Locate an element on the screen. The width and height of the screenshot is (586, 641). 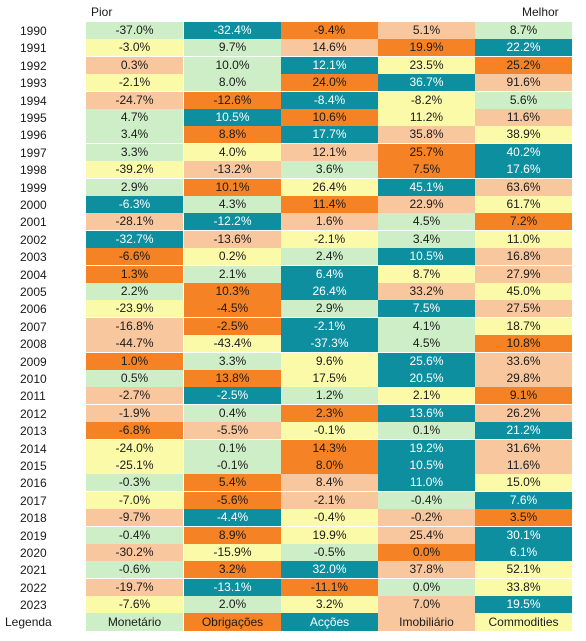
year-label: 2022 is located at coordinates (33, 587).